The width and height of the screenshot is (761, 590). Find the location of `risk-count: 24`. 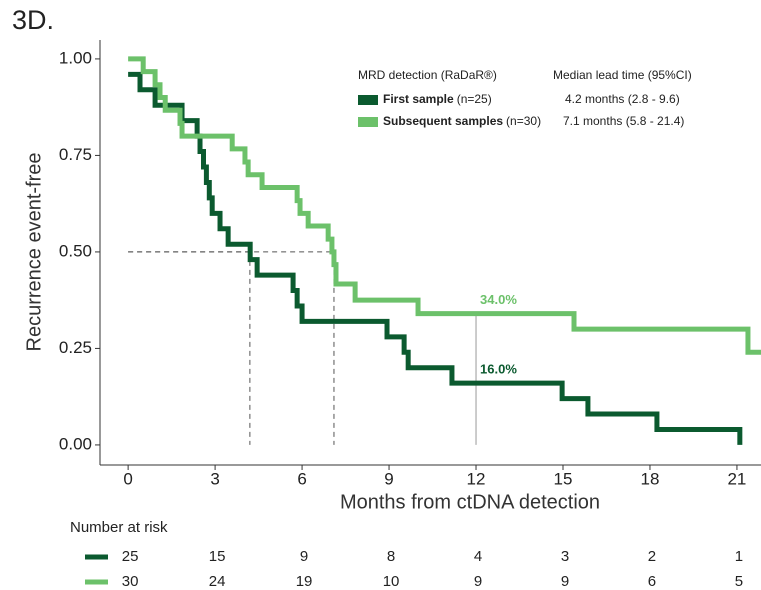

risk-count: 24 is located at coordinates (217, 581).